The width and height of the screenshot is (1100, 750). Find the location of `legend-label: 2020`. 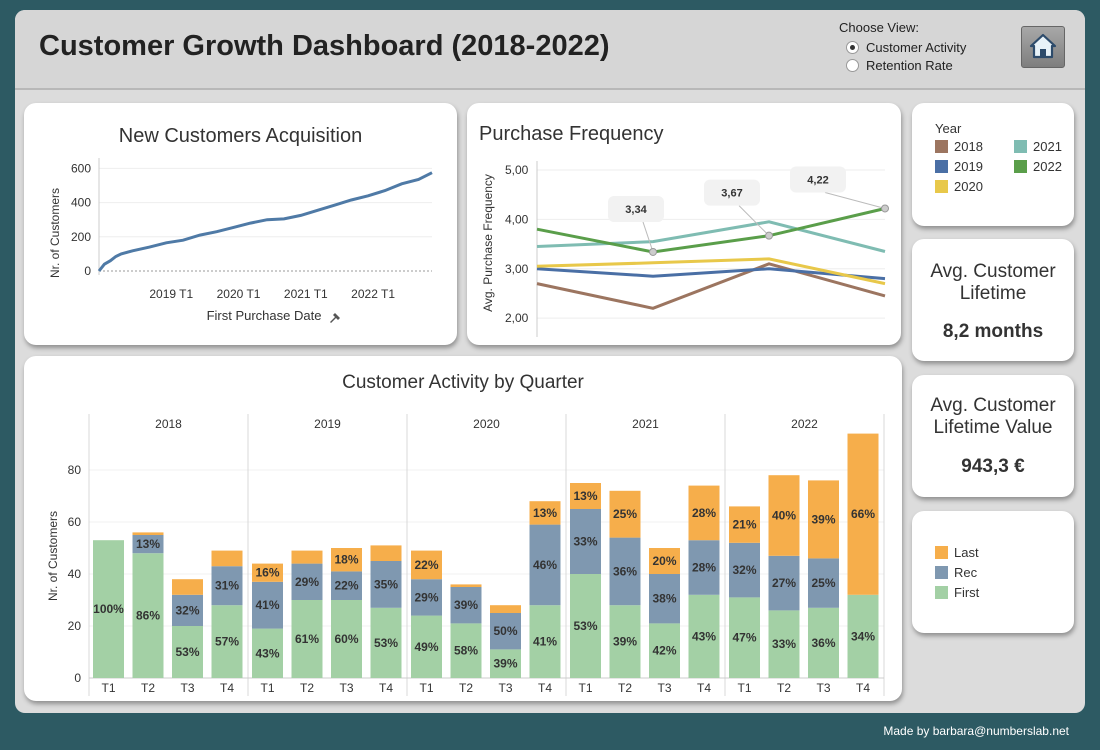

legend-label: 2020 is located at coordinates (968, 186).